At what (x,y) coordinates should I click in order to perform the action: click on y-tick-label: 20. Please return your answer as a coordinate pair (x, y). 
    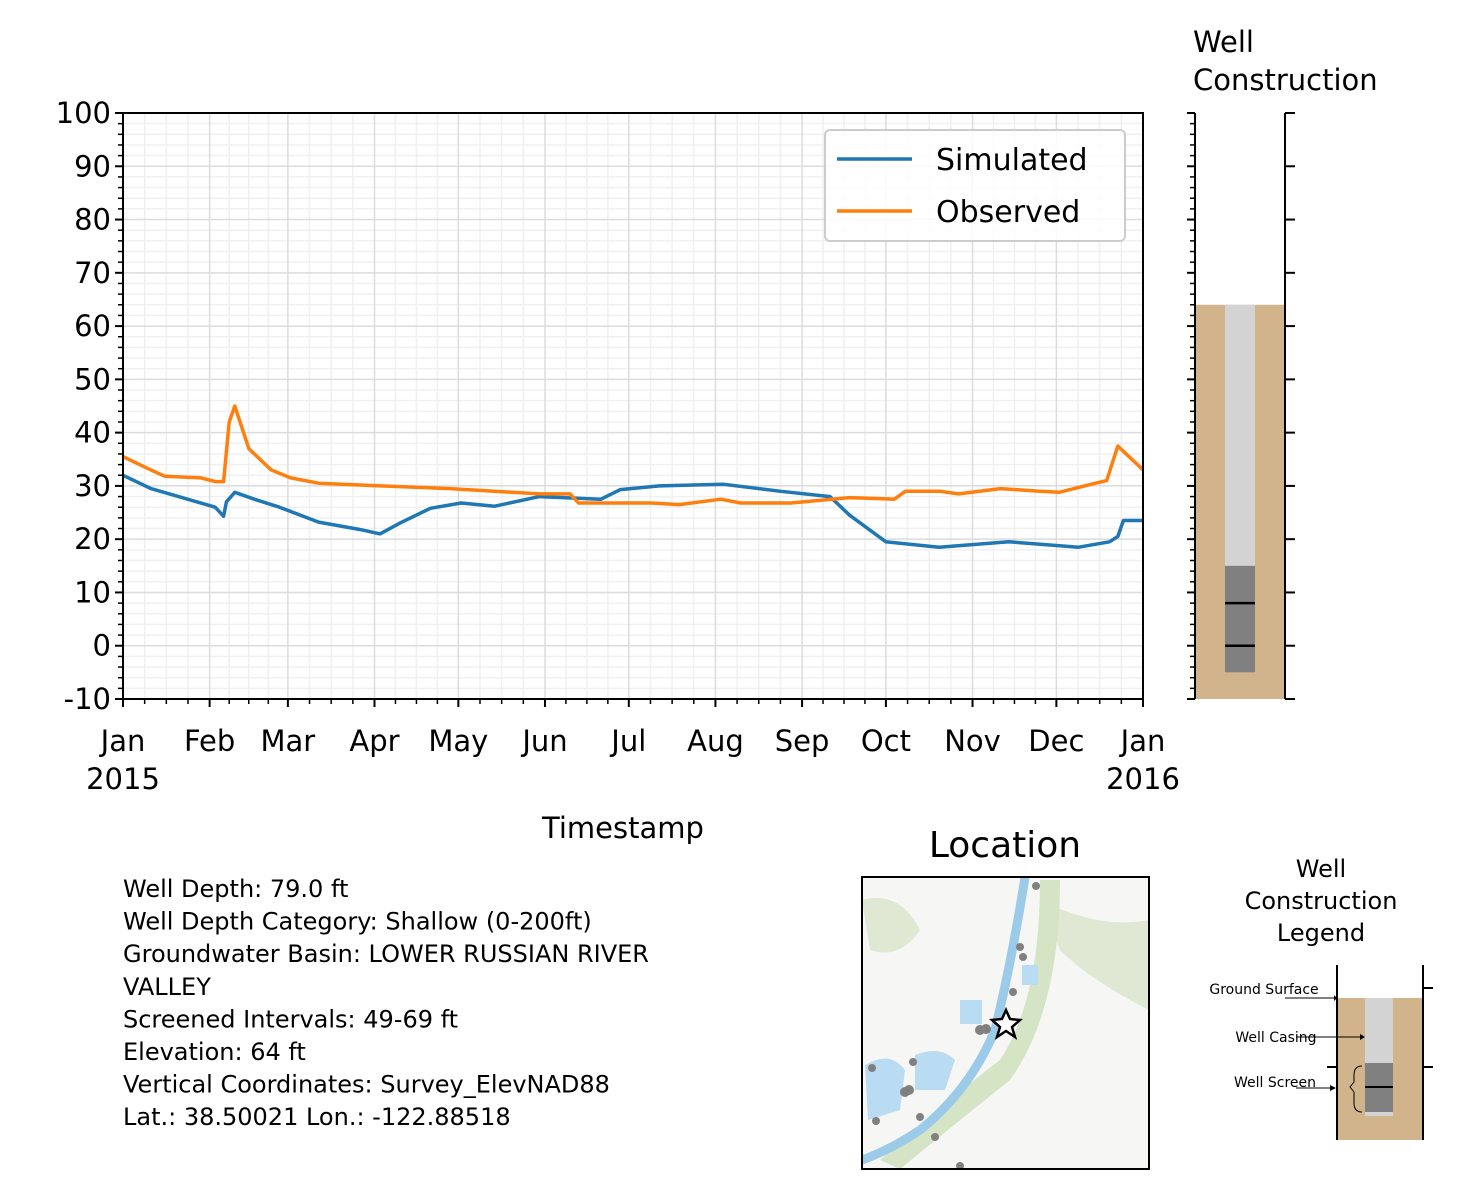
    Looking at the image, I should click on (92, 539).